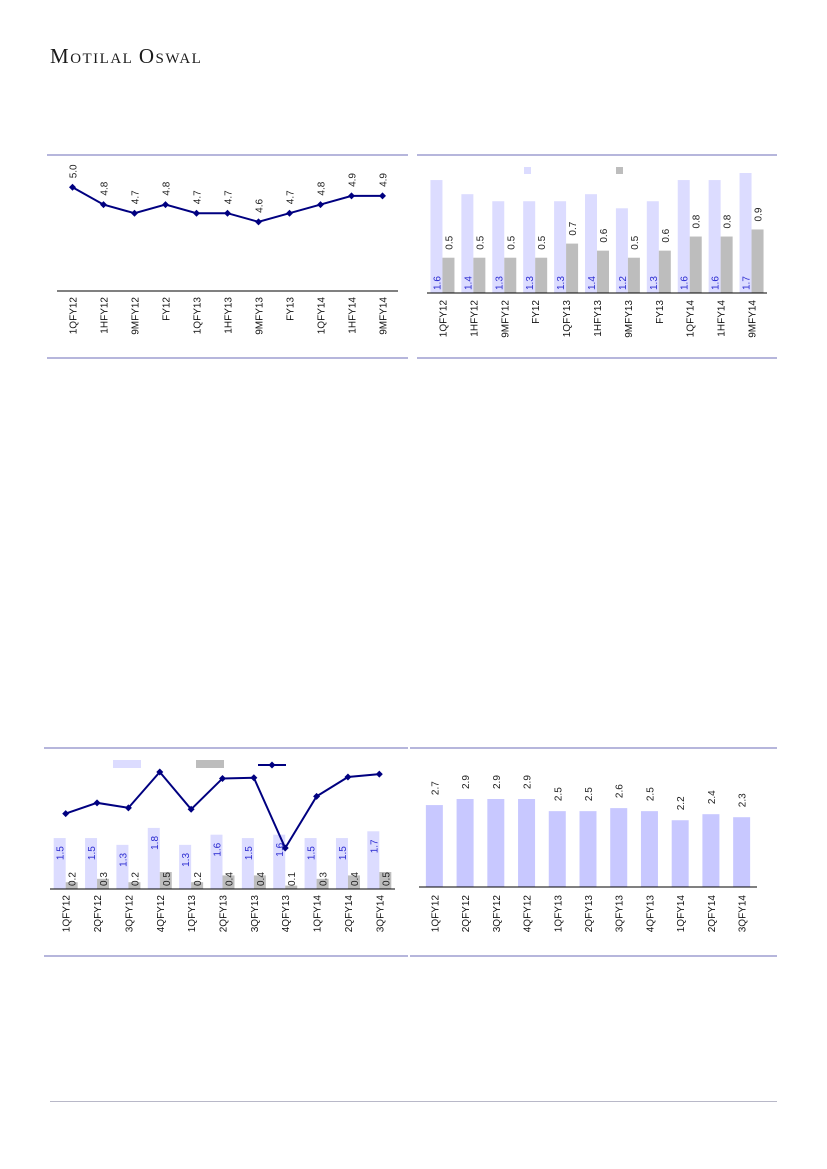 The image size is (827, 1169). I want to click on chart-3-x-tick-label: 4QFY12, so click(161, 914).